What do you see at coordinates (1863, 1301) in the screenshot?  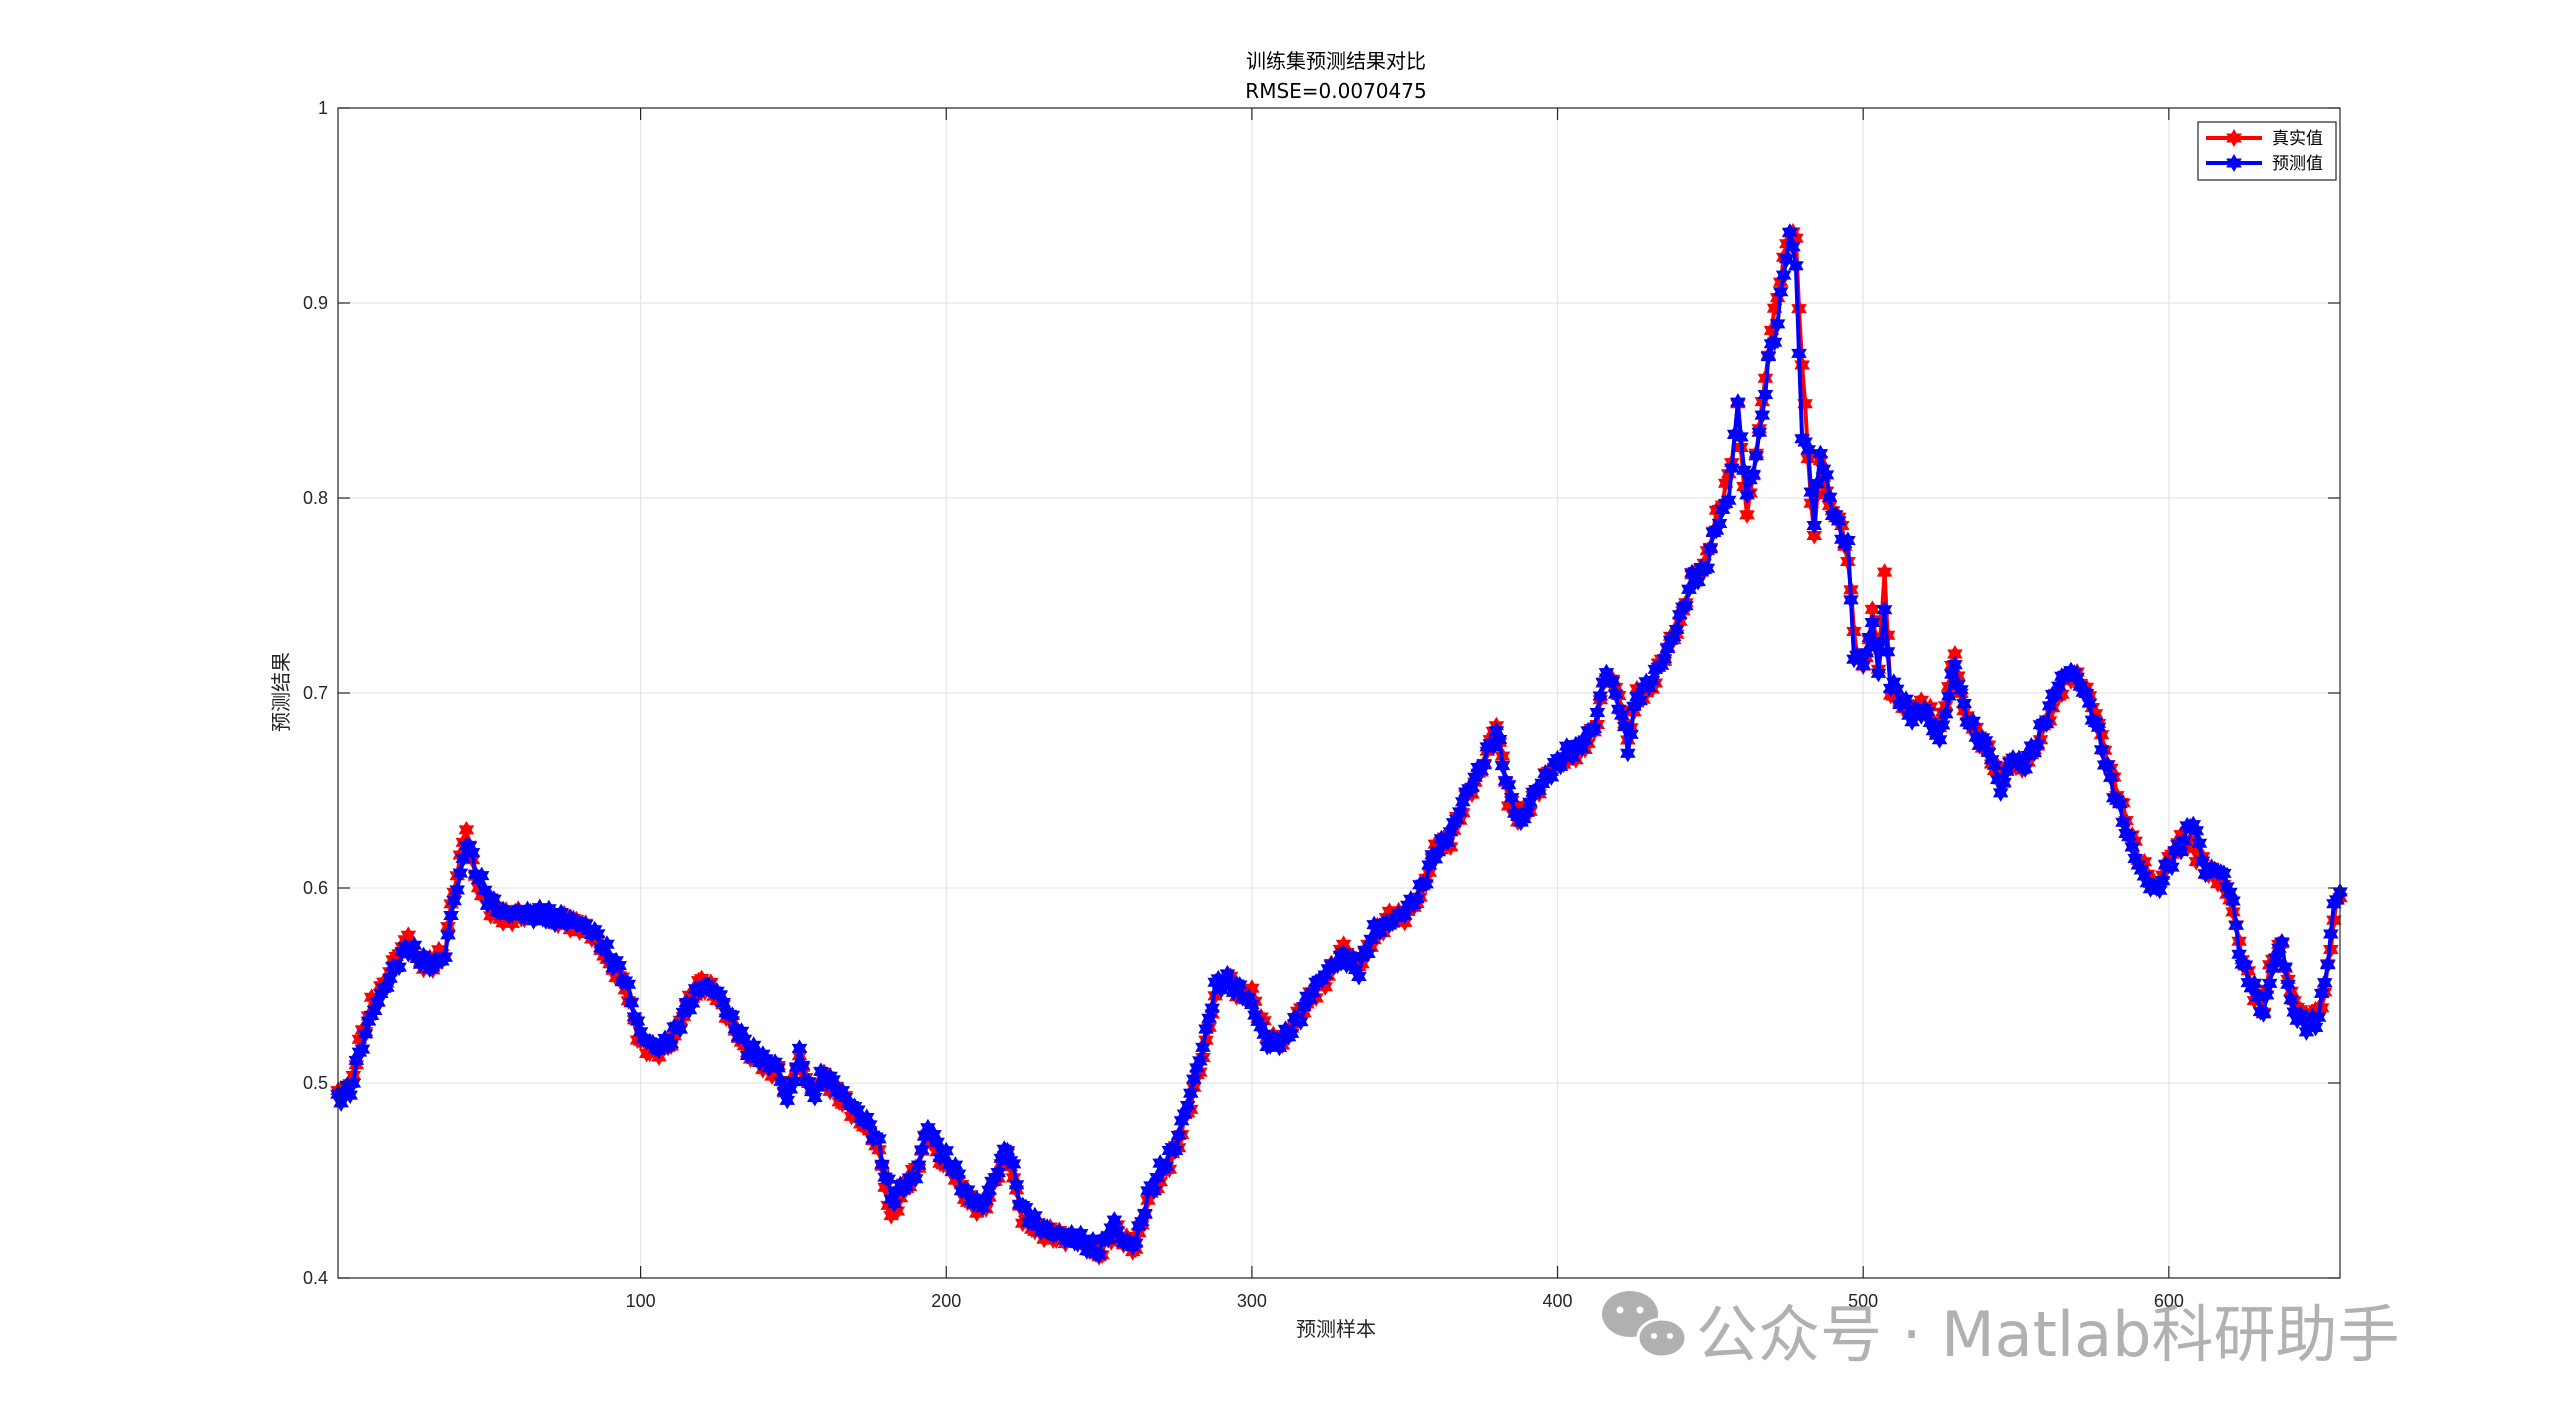 I see `x-tick-label: 500` at bounding box center [1863, 1301].